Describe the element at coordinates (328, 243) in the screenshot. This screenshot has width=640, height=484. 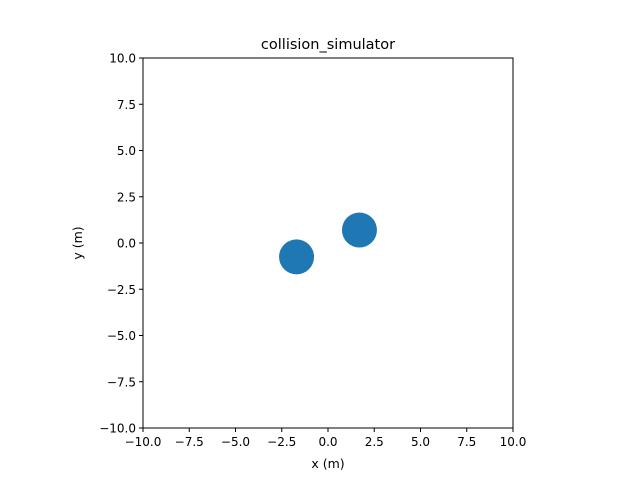
I see `points-layer` at that location.